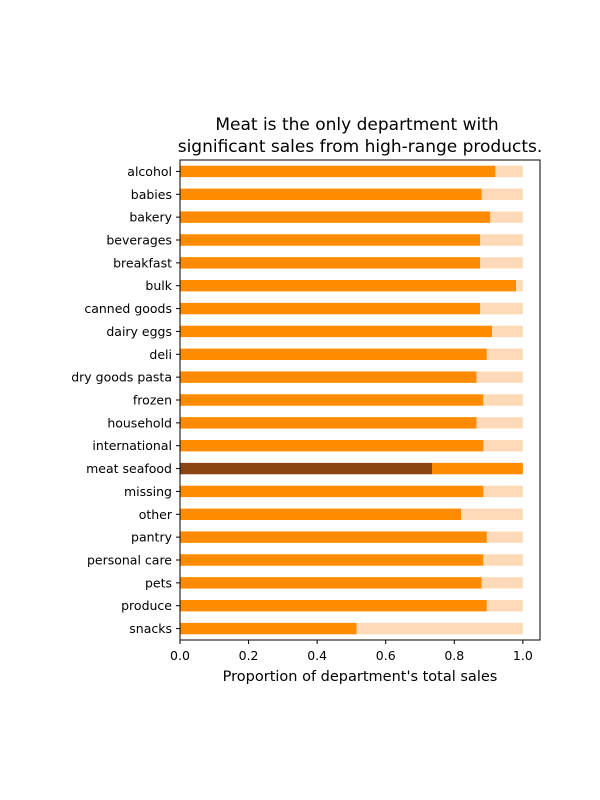  What do you see at coordinates (149, 171) in the screenshot?
I see `y-tick-label: alcohol` at bounding box center [149, 171].